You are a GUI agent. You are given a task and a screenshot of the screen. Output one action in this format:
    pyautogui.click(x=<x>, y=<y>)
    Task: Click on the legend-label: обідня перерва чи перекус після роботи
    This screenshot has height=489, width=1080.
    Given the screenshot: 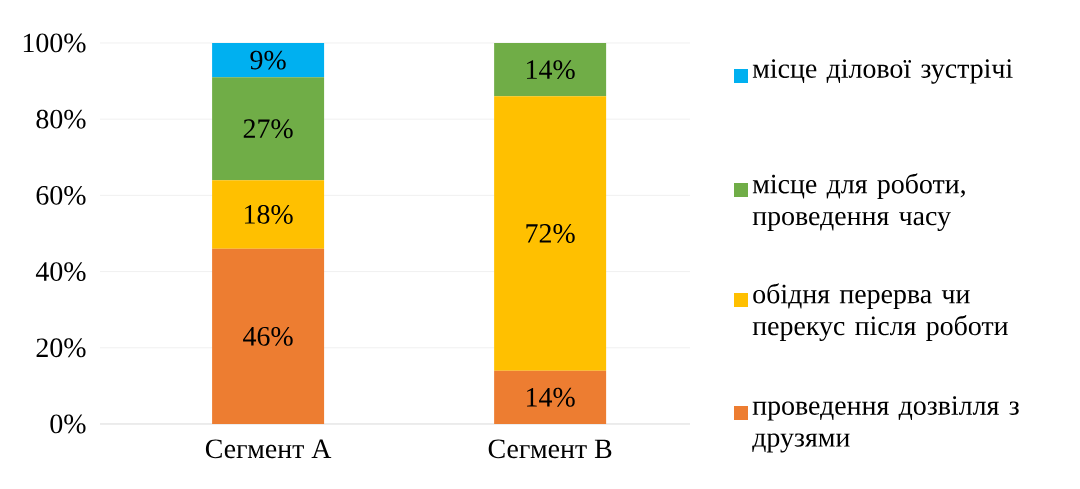 What is the action you would take?
    pyautogui.click(x=880, y=312)
    